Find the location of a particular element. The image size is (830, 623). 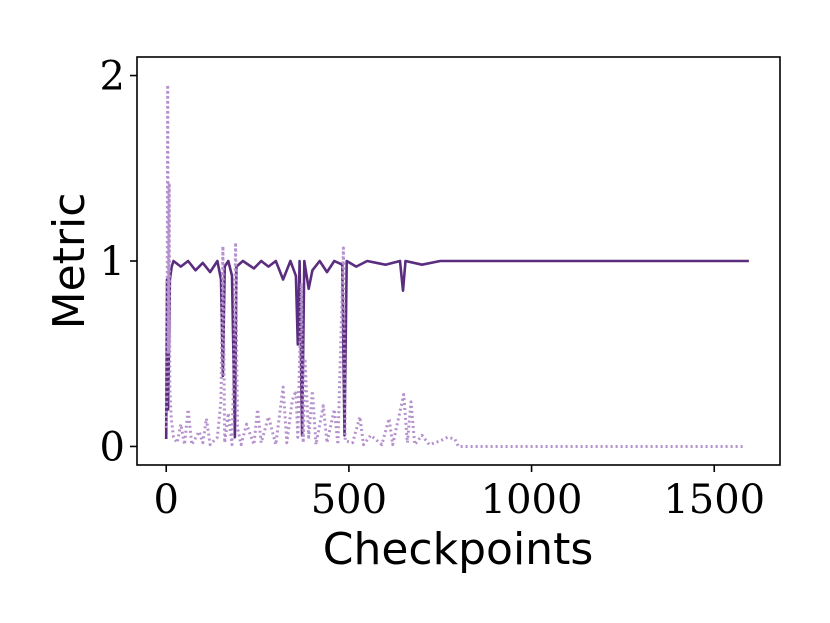

x-axis: 0 500 1000 1500 is located at coordinates (459, 494).